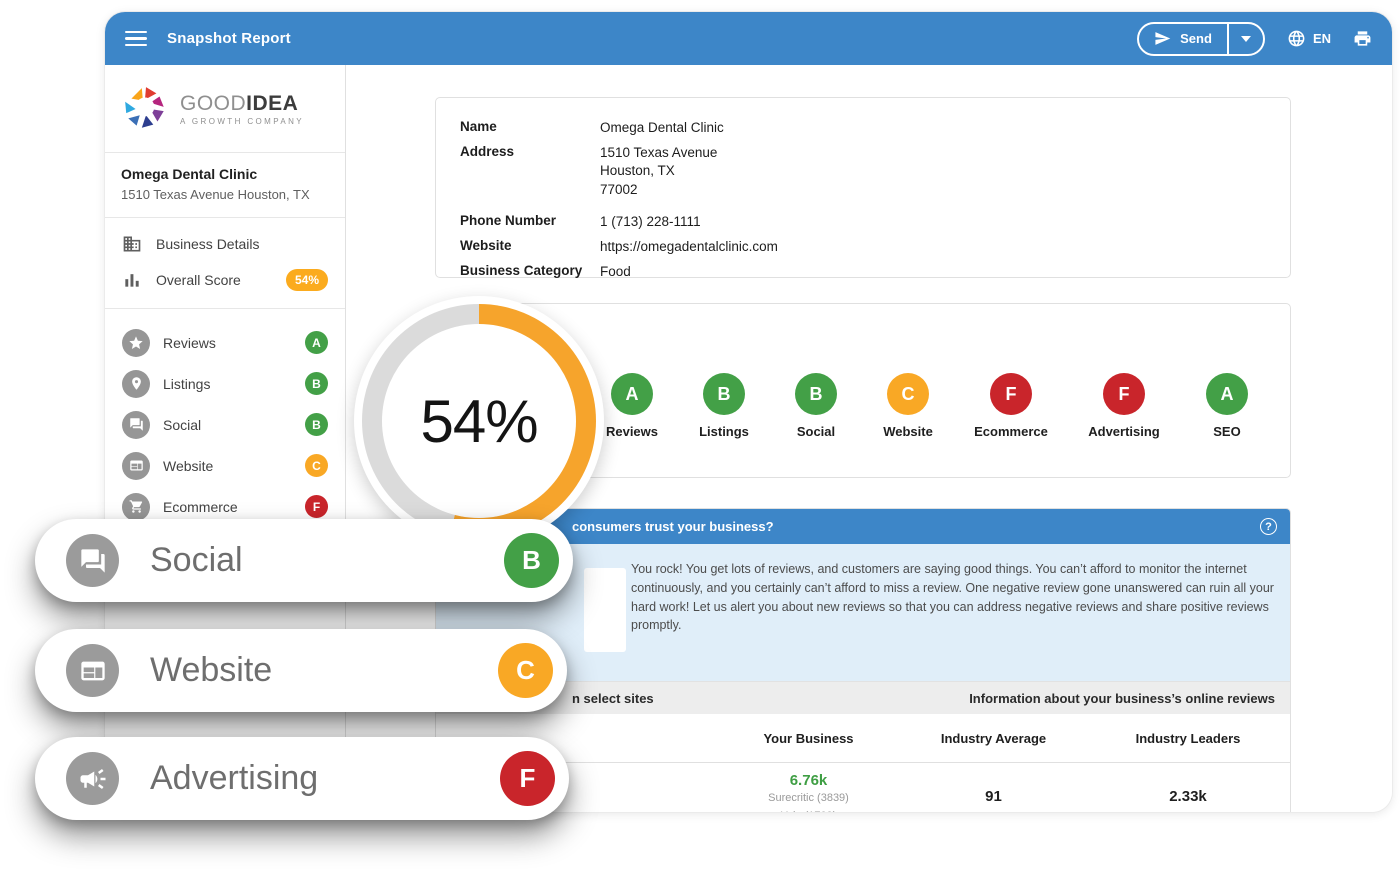 The image size is (1400, 889). I want to click on logo-text: GOODIDEA A GROWTH COMPANY, so click(242, 108).